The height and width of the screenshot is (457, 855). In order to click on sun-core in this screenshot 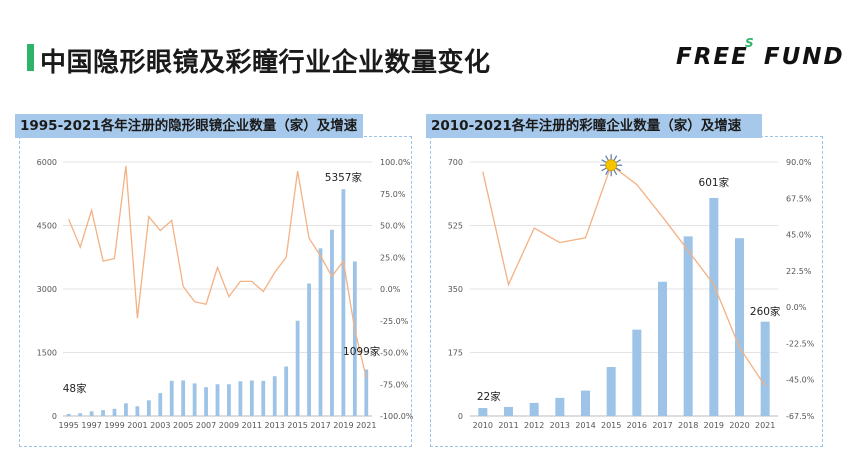, I will do `click(611, 165)`.